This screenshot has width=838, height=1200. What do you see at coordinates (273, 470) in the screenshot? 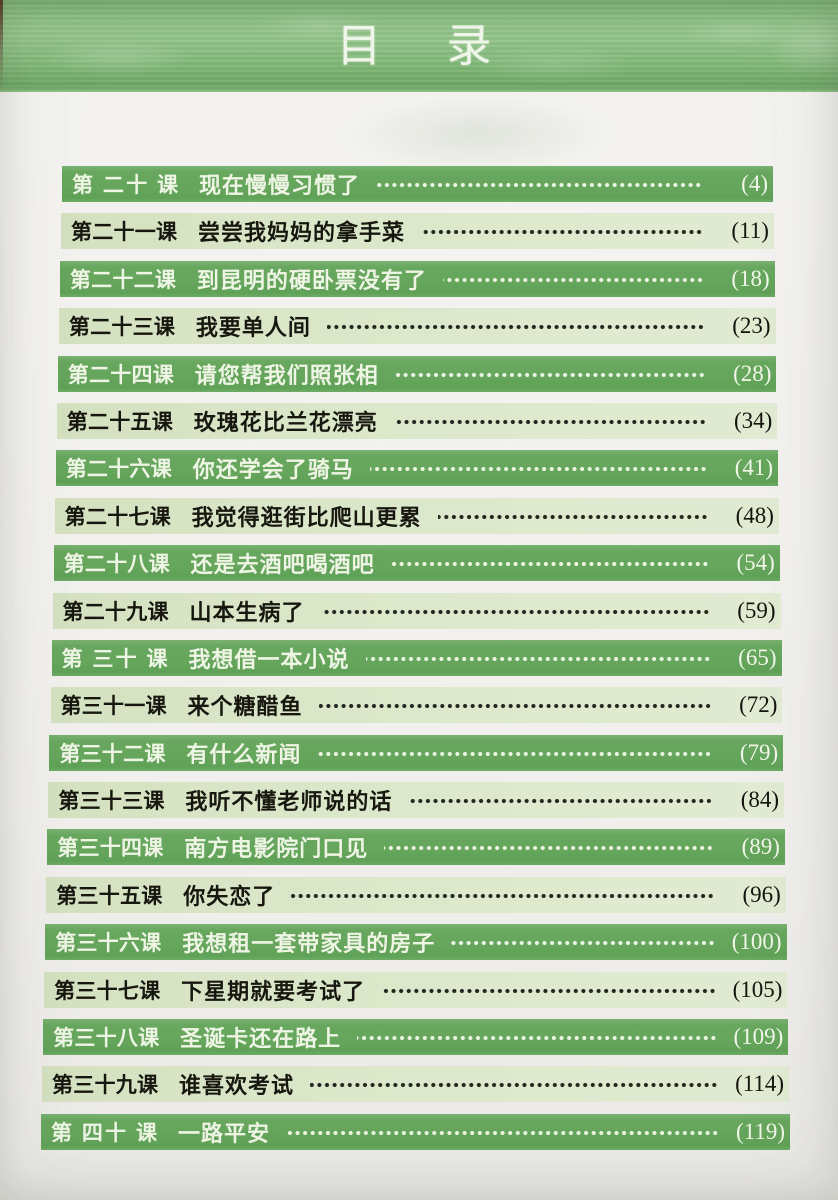
I see `toc-lesson-title: 你还学会了骑马` at bounding box center [273, 470].